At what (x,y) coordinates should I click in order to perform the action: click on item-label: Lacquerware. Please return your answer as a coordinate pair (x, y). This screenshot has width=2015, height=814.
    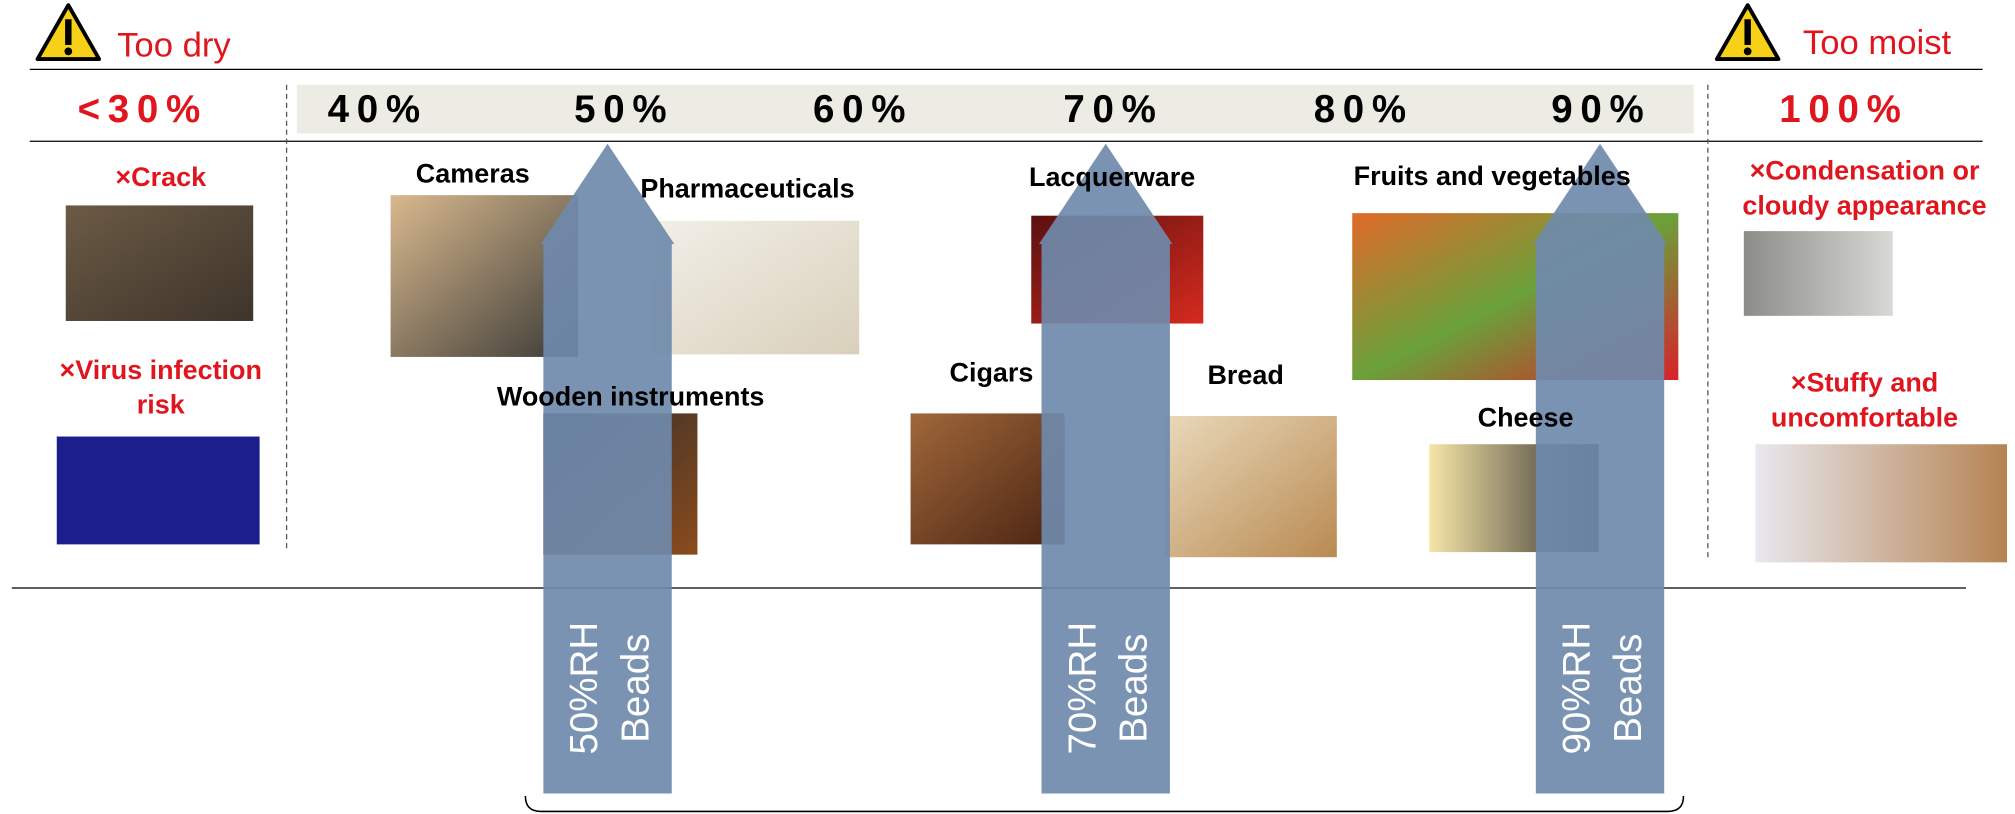
    Looking at the image, I should click on (1112, 177).